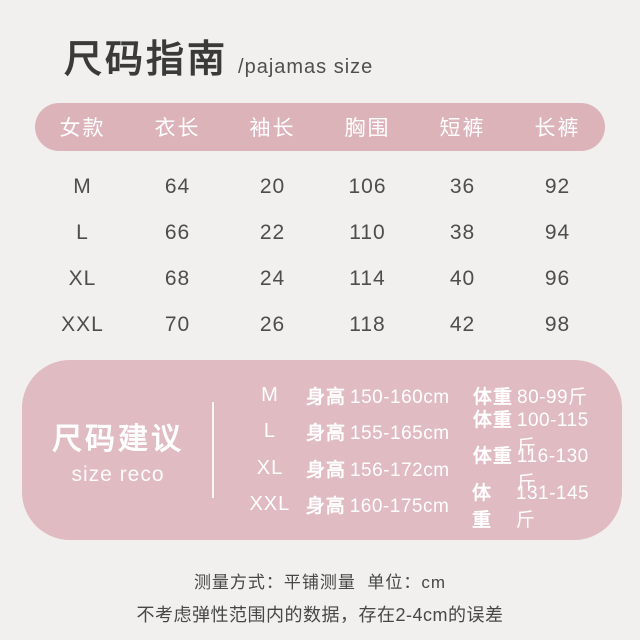  What do you see at coordinates (552, 433) in the screenshot?
I see `weight-value: 100-115 斤` at bounding box center [552, 433].